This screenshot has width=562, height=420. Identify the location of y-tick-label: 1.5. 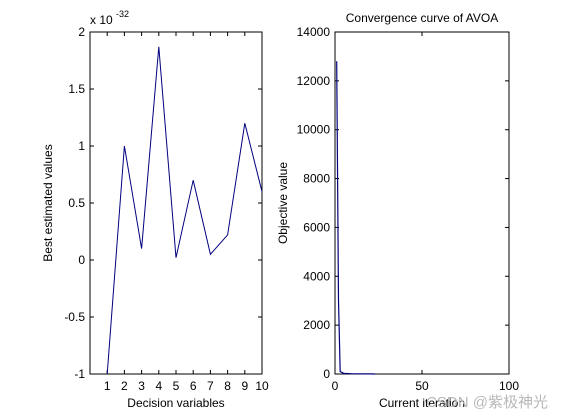
(76, 89).